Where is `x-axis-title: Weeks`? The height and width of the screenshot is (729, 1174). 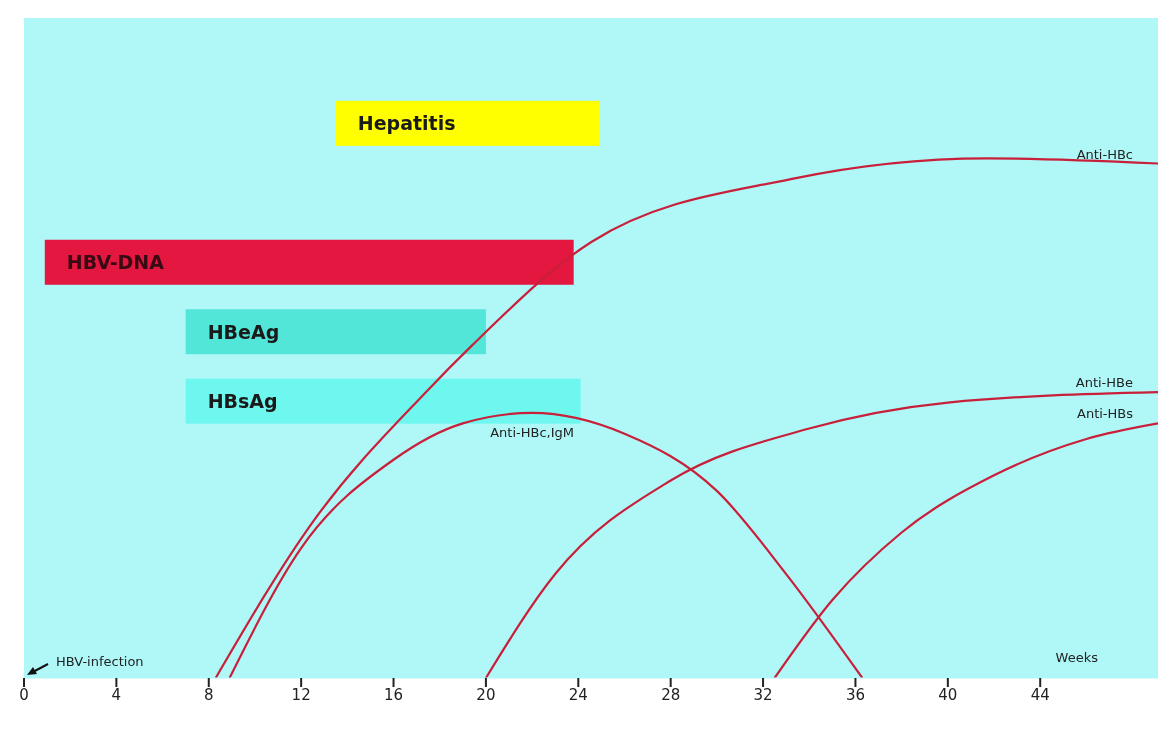 x-axis-title: Weeks is located at coordinates (1077, 657).